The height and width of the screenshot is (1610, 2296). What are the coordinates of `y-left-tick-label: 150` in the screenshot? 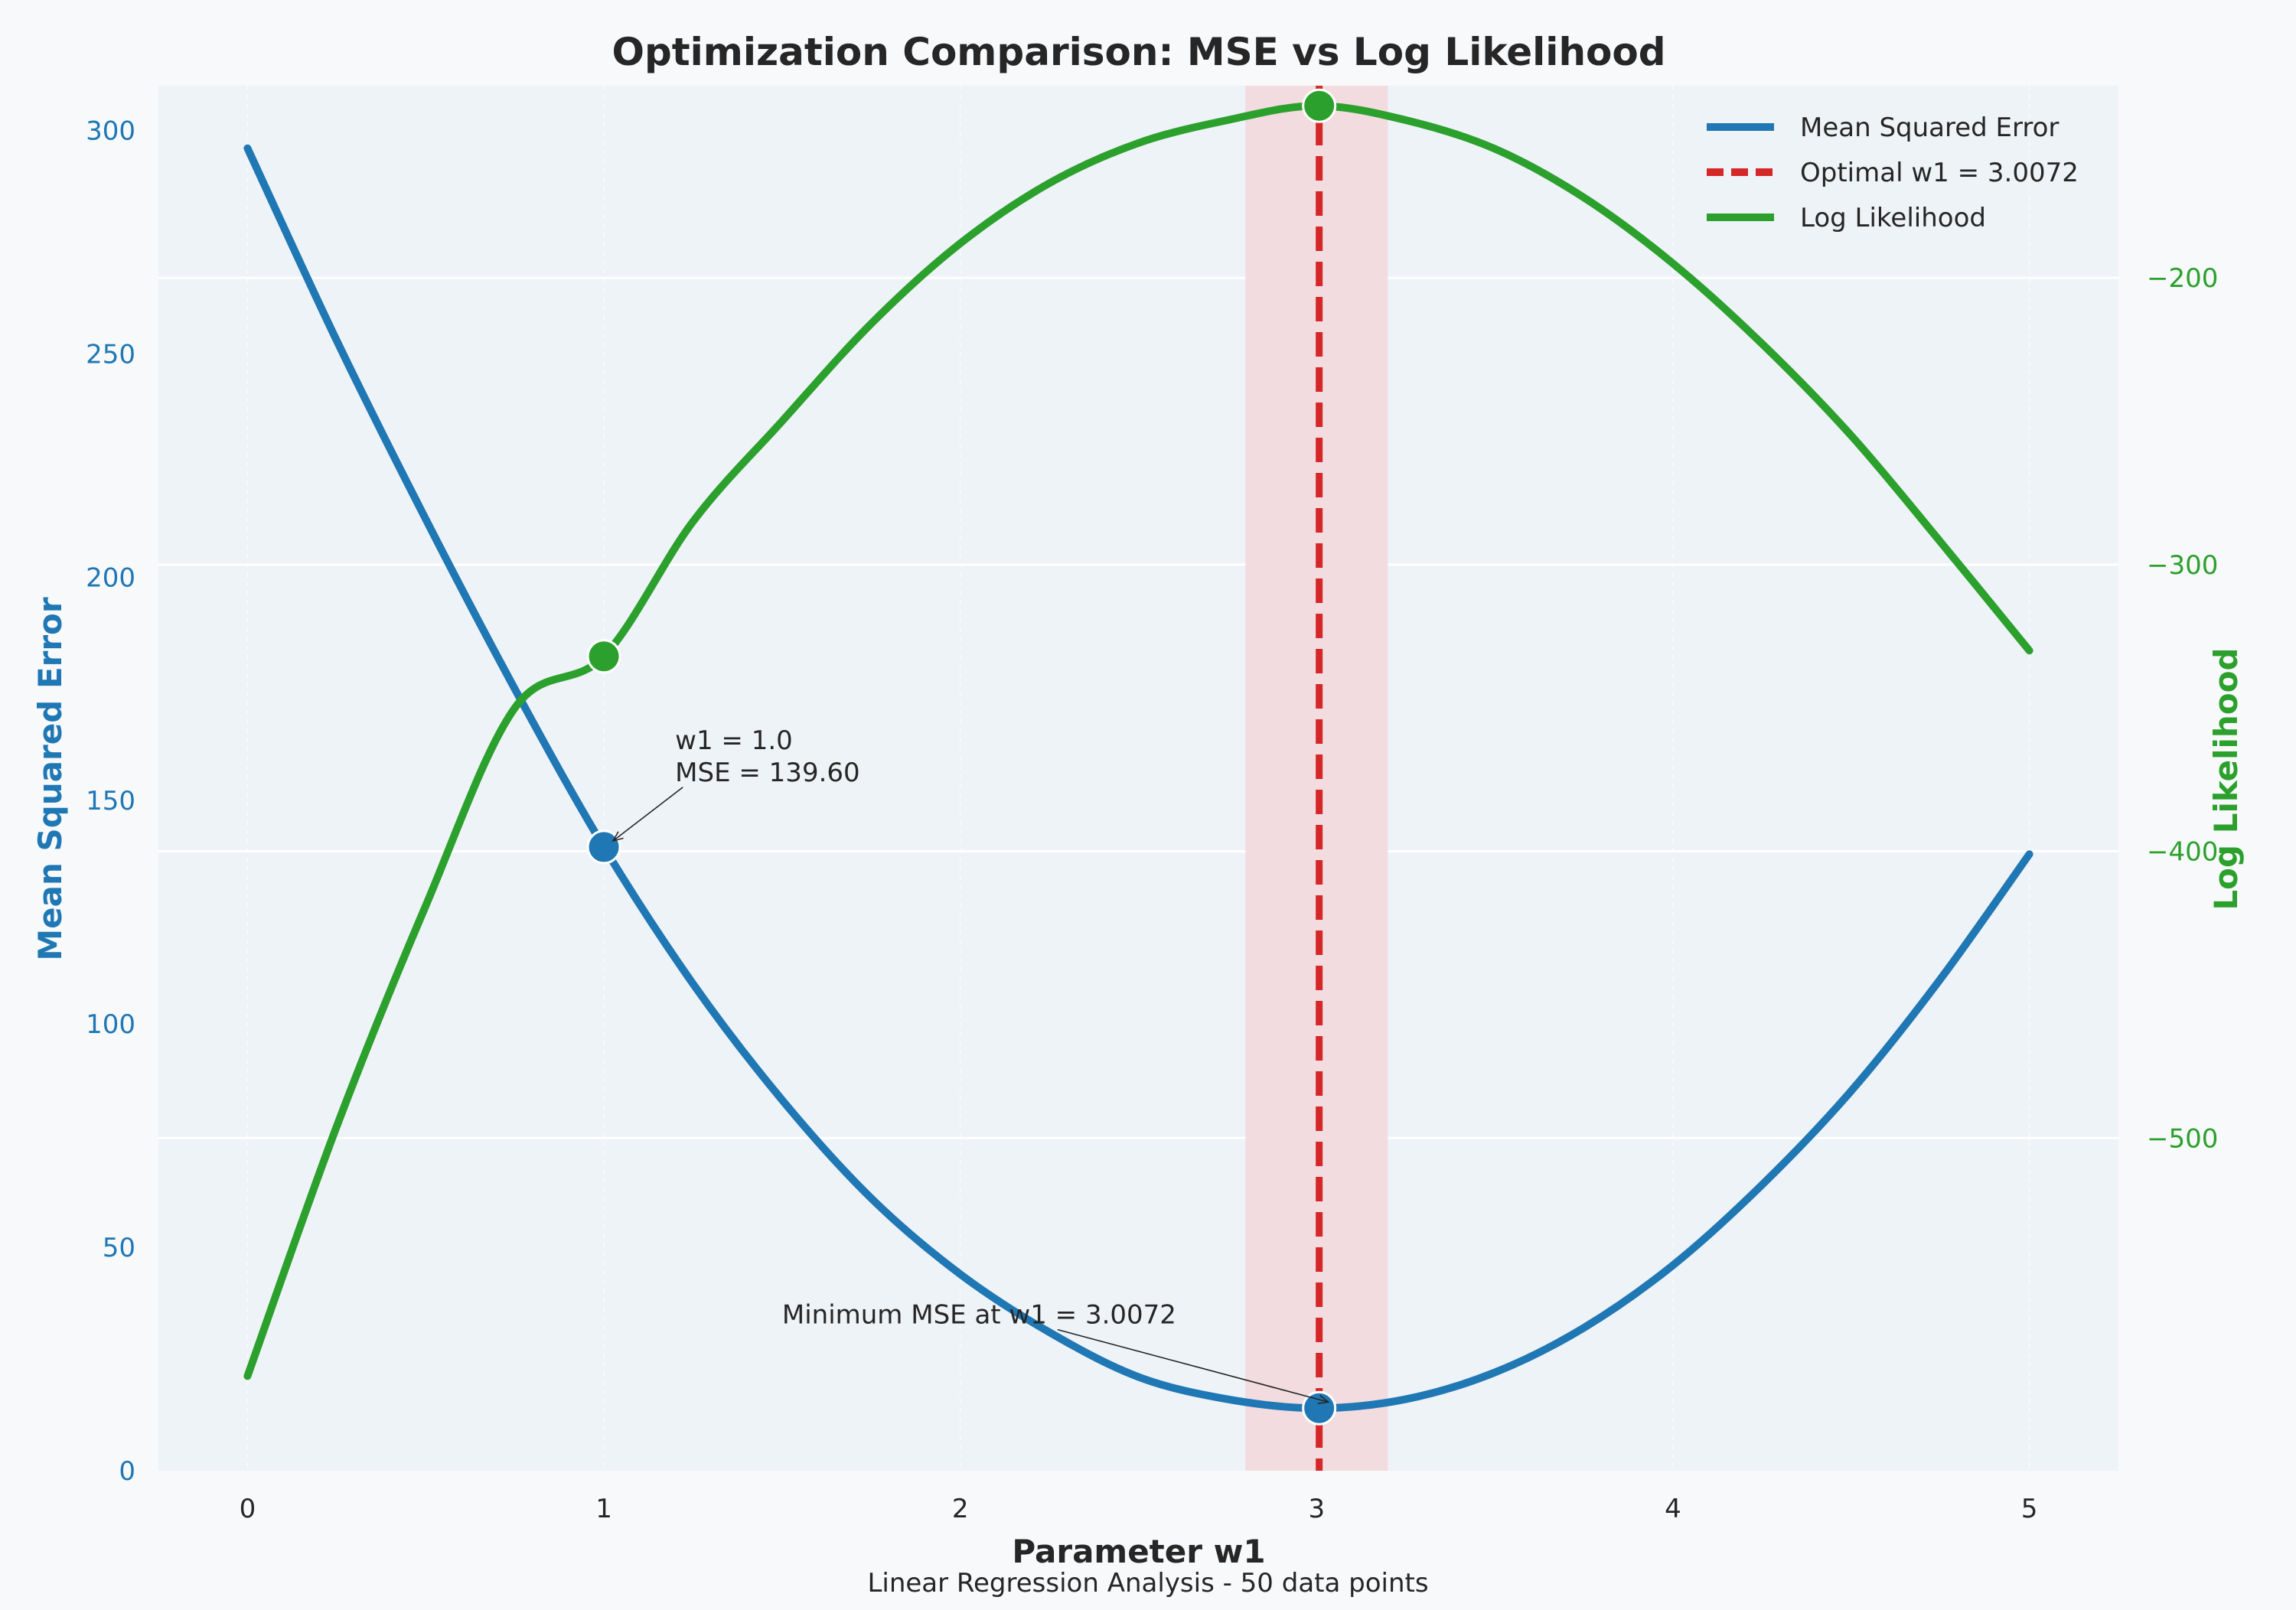 It's located at (110, 801).